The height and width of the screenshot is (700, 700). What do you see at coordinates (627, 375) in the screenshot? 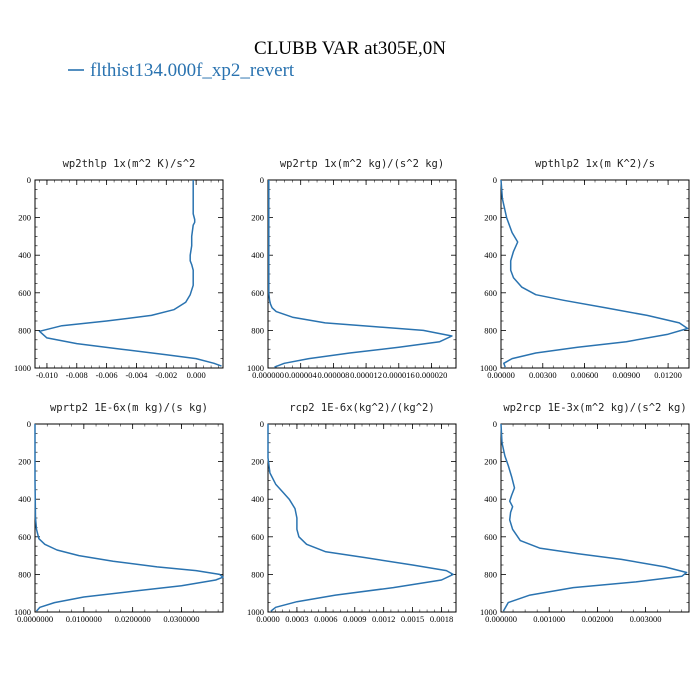
I see `x-tick-label: 0.00900` at bounding box center [627, 375].